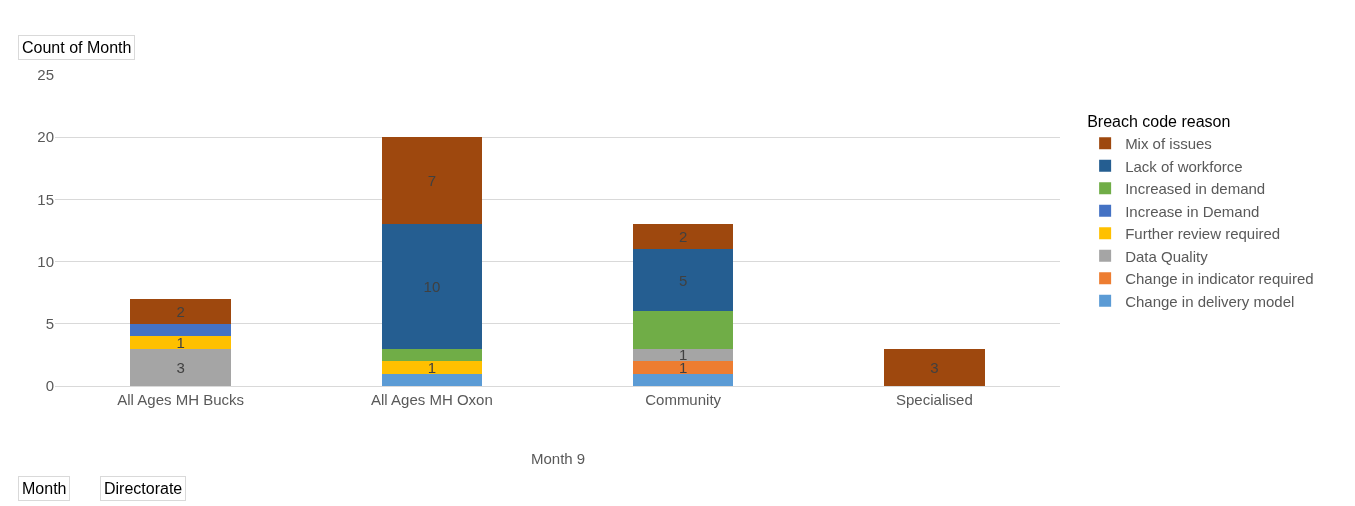 The image size is (1355, 506). I want to click on y-axis-title: Count of Month, so click(77, 47).